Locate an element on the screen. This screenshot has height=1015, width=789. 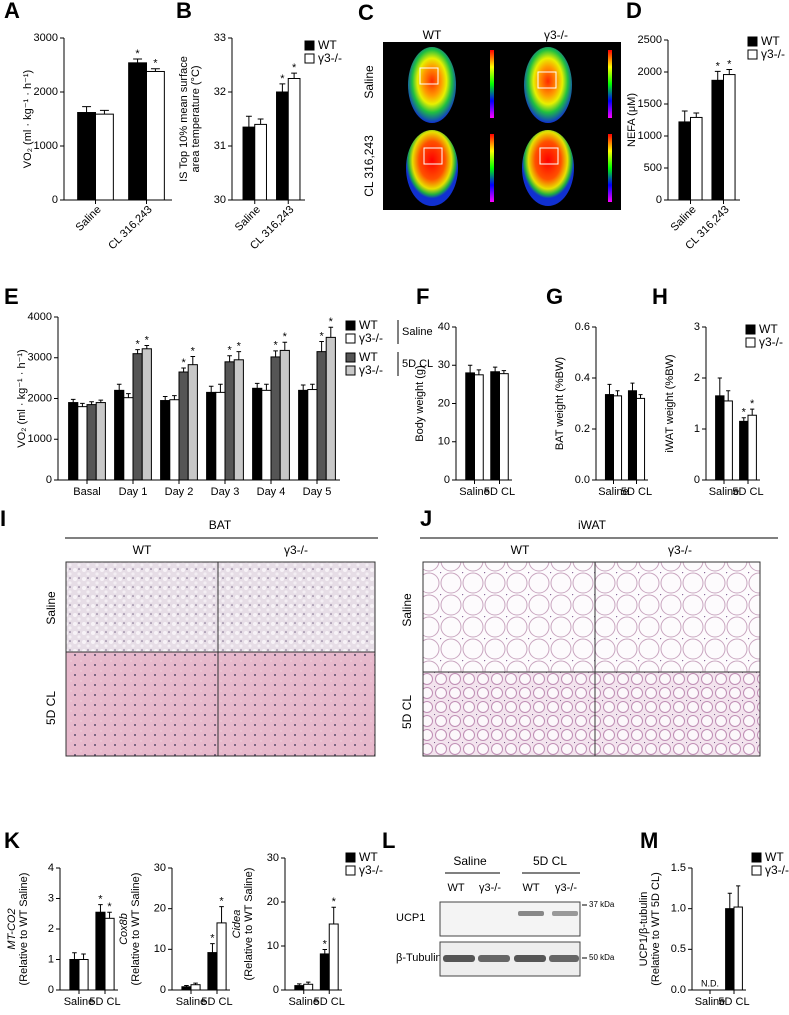
panel-letter: I is located at coordinates (3, 518).